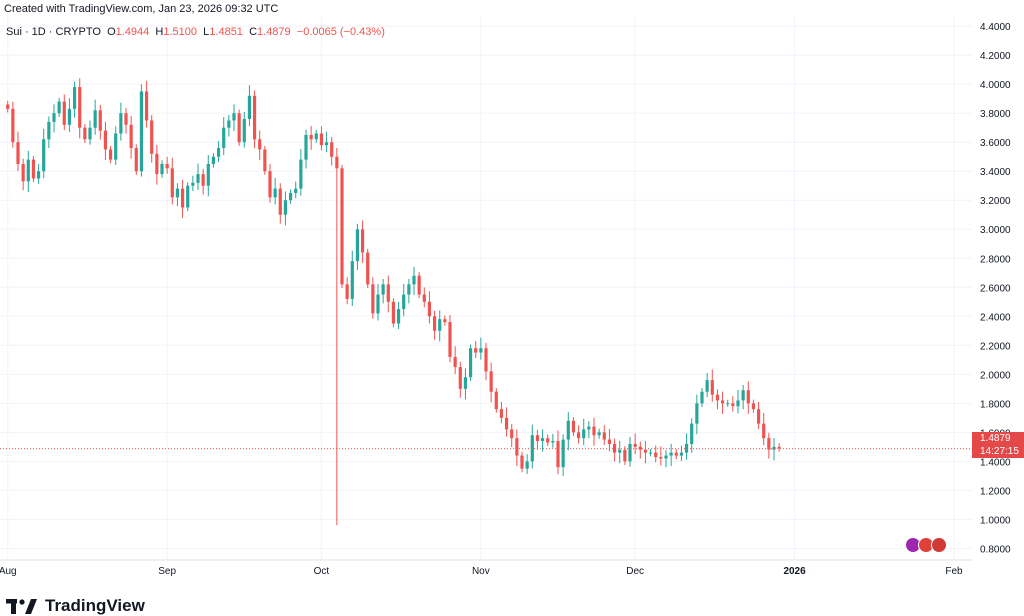 The image size is (1024, 616). Describe the element at coordinates (995, 288) in the screenshot. I see `y-tick-label: 2.6000` at that location.